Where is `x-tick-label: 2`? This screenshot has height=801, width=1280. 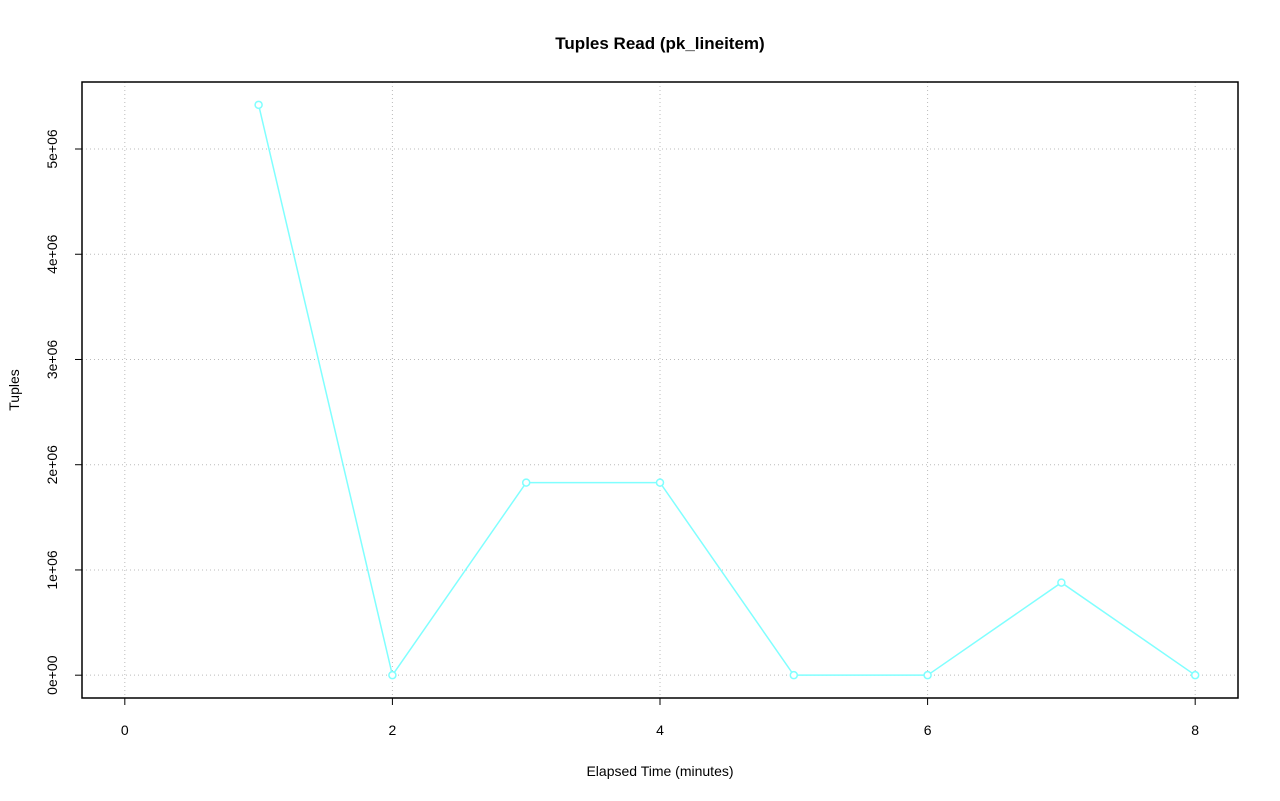 x-tick-label: 2 is located at coordinates (393, 730).